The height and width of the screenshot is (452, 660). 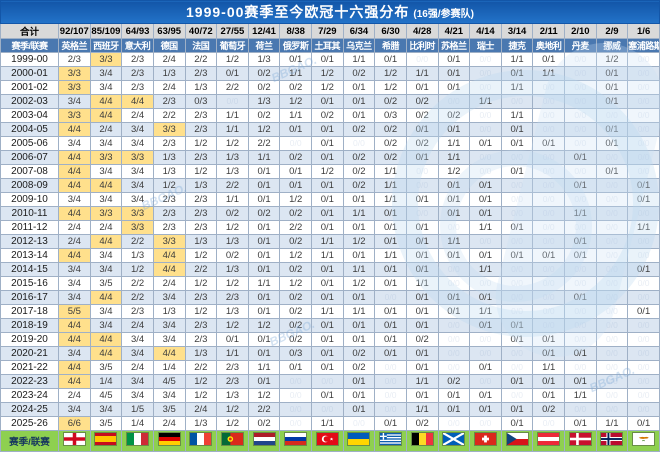 What do you see at coordinates (327, 115) in the screenshot?
I see `value-cell-turkey: 0/2` at bounding box center [327, 115].